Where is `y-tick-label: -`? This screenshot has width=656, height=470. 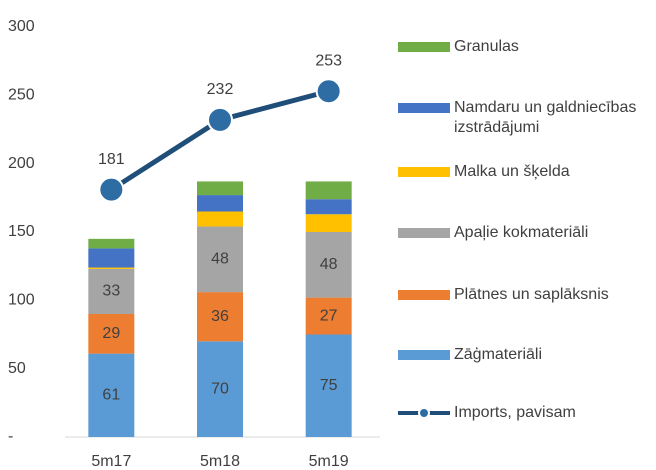
y-tick-label: - is located at coordinates (10, 436).